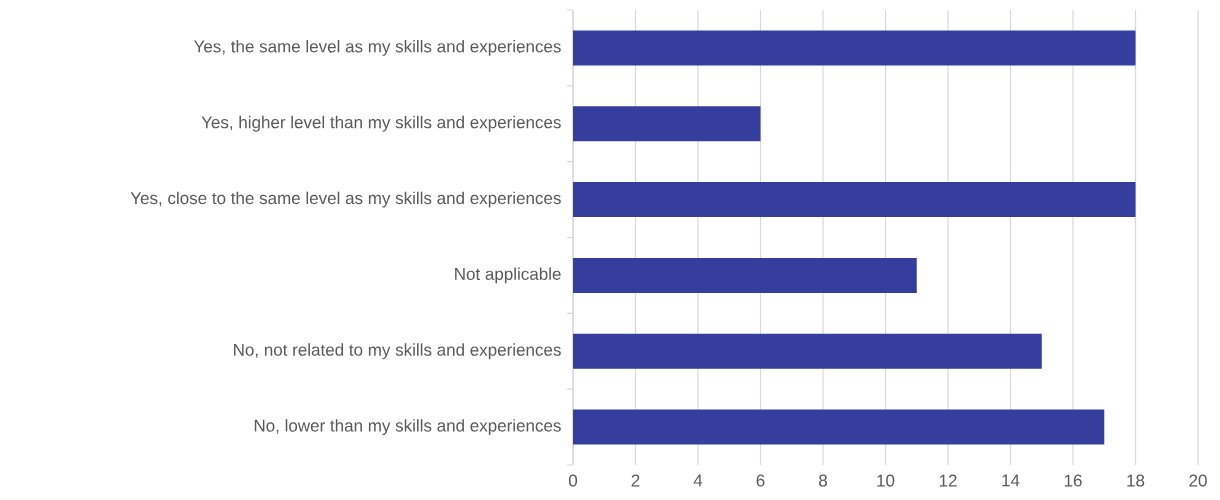  Describe the element at coordinates (886, 480) in the screenshot. I see `x-tick-label: 10` at that location.